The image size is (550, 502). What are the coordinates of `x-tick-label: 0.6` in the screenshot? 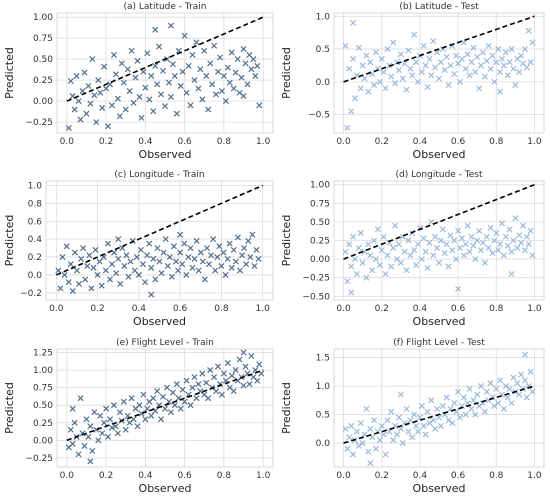 It's located at (458, 142).